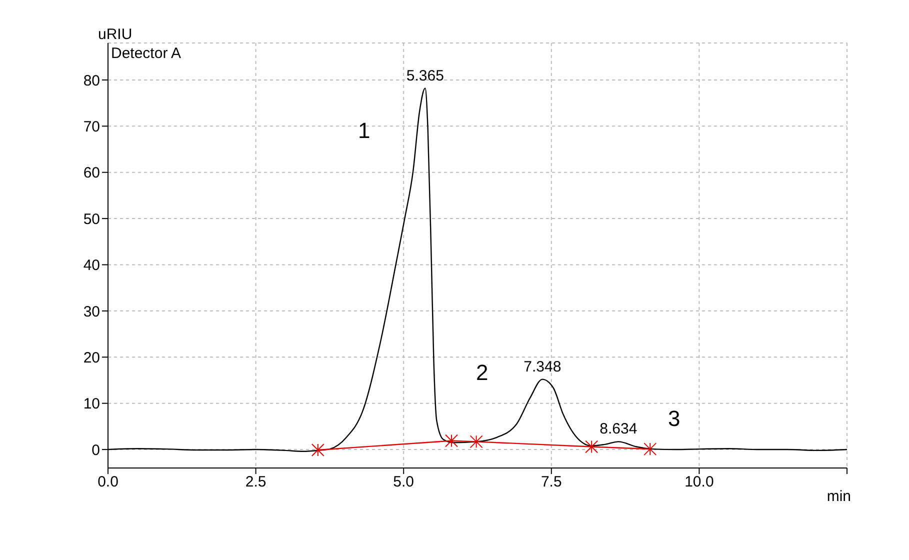 Image resolution: width=909 pixels, height=560 pixels. Describe the element at coordinates (91, 81) in the screenshot. I see `y-tick-label: 80` at that location.